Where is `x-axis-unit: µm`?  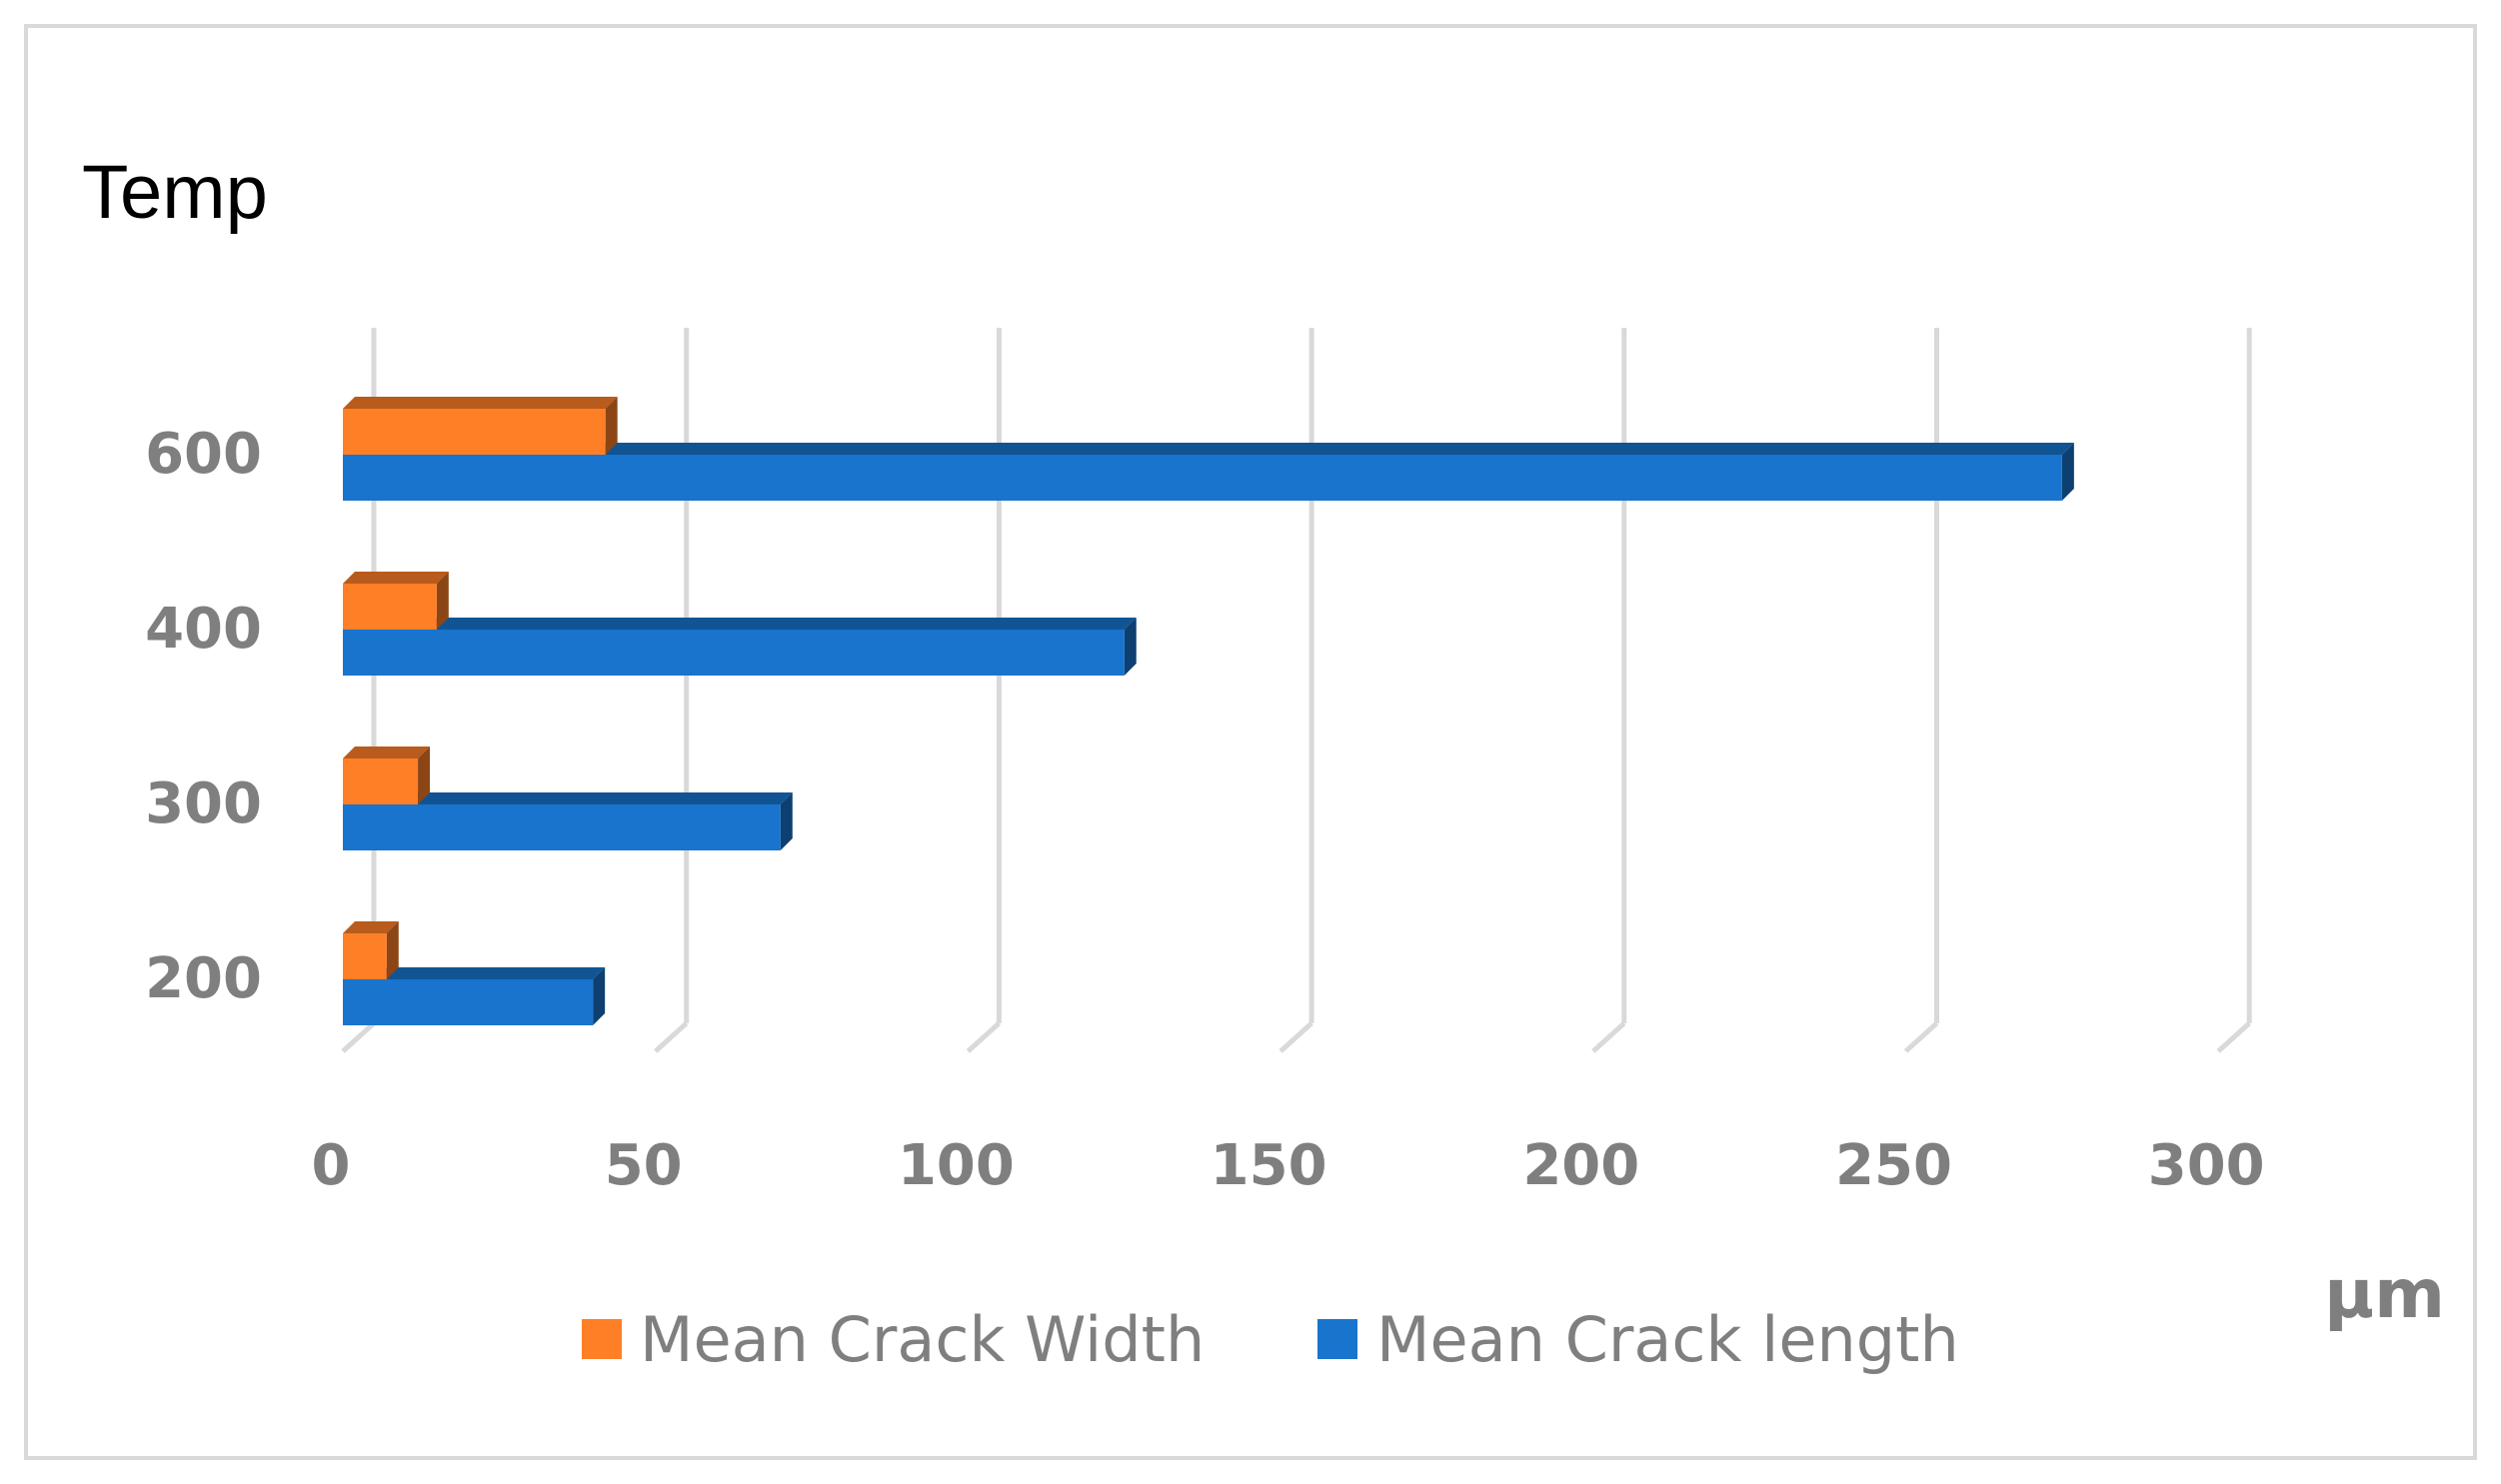
x-axis-unit: µm is located at coordinates (2384, 1294).